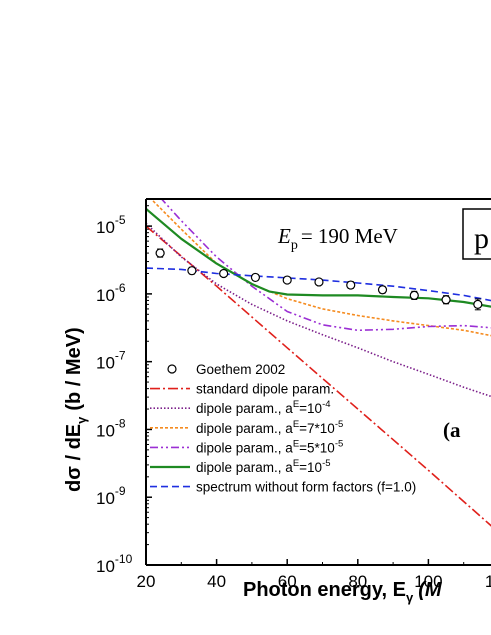  I want to click on beam-energy-annotation: Ep = 190 MeV, so click(337, 238).